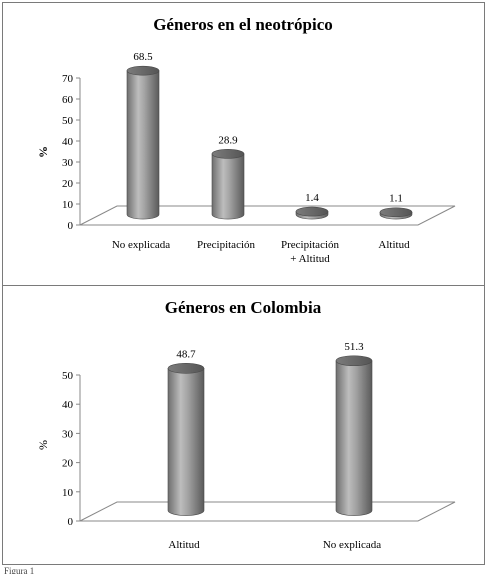 The width and height of the screenshot is (489, 574). I want to click on data-label: 48.7, so click(186, 354).